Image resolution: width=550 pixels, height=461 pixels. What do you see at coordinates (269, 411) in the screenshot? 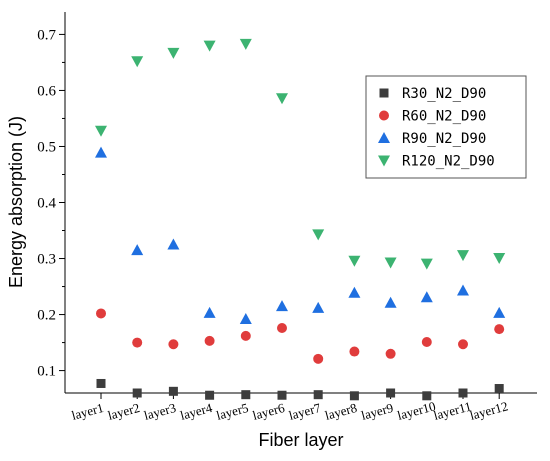
I see `x-tick-label: layer6` at bounding box center [269, 411].